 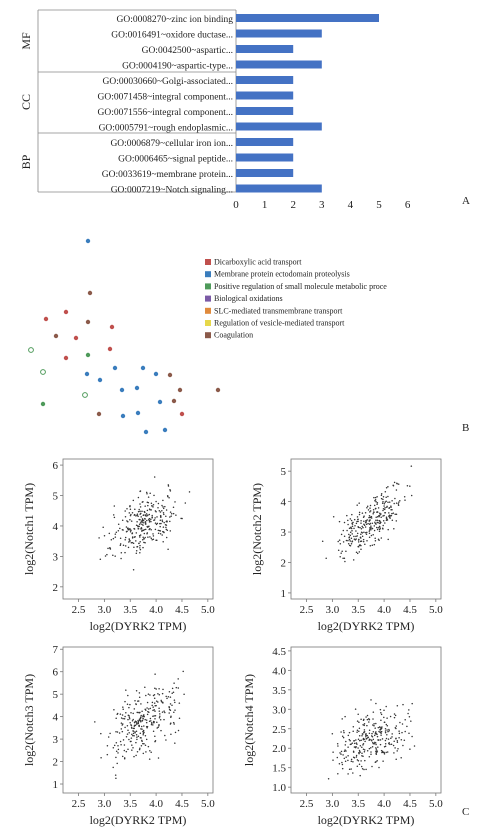 I want to click on x-tick-label: 4, so click(x=351, y=205).